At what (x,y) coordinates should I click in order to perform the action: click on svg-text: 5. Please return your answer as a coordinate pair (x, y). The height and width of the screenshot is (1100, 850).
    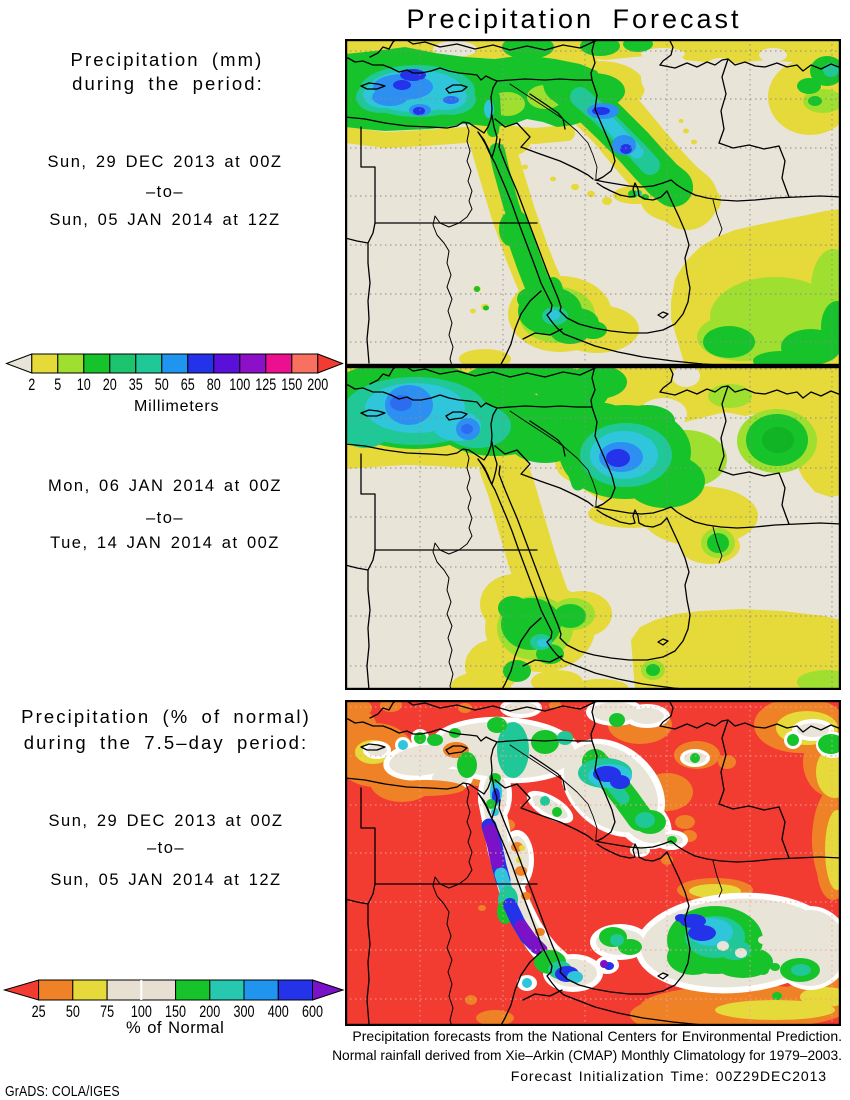
    Looking at the image, I should click on (57, 385).